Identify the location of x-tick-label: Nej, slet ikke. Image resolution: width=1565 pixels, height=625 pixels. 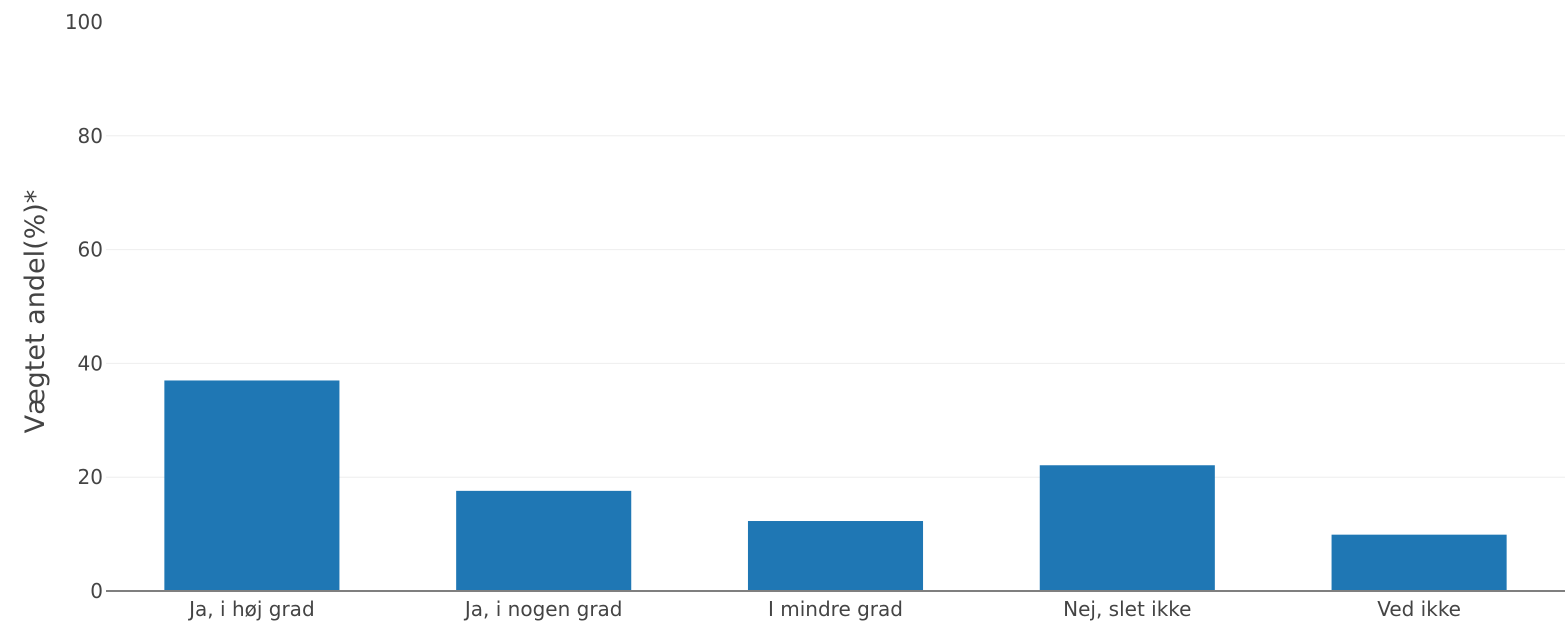
(1127, 609).